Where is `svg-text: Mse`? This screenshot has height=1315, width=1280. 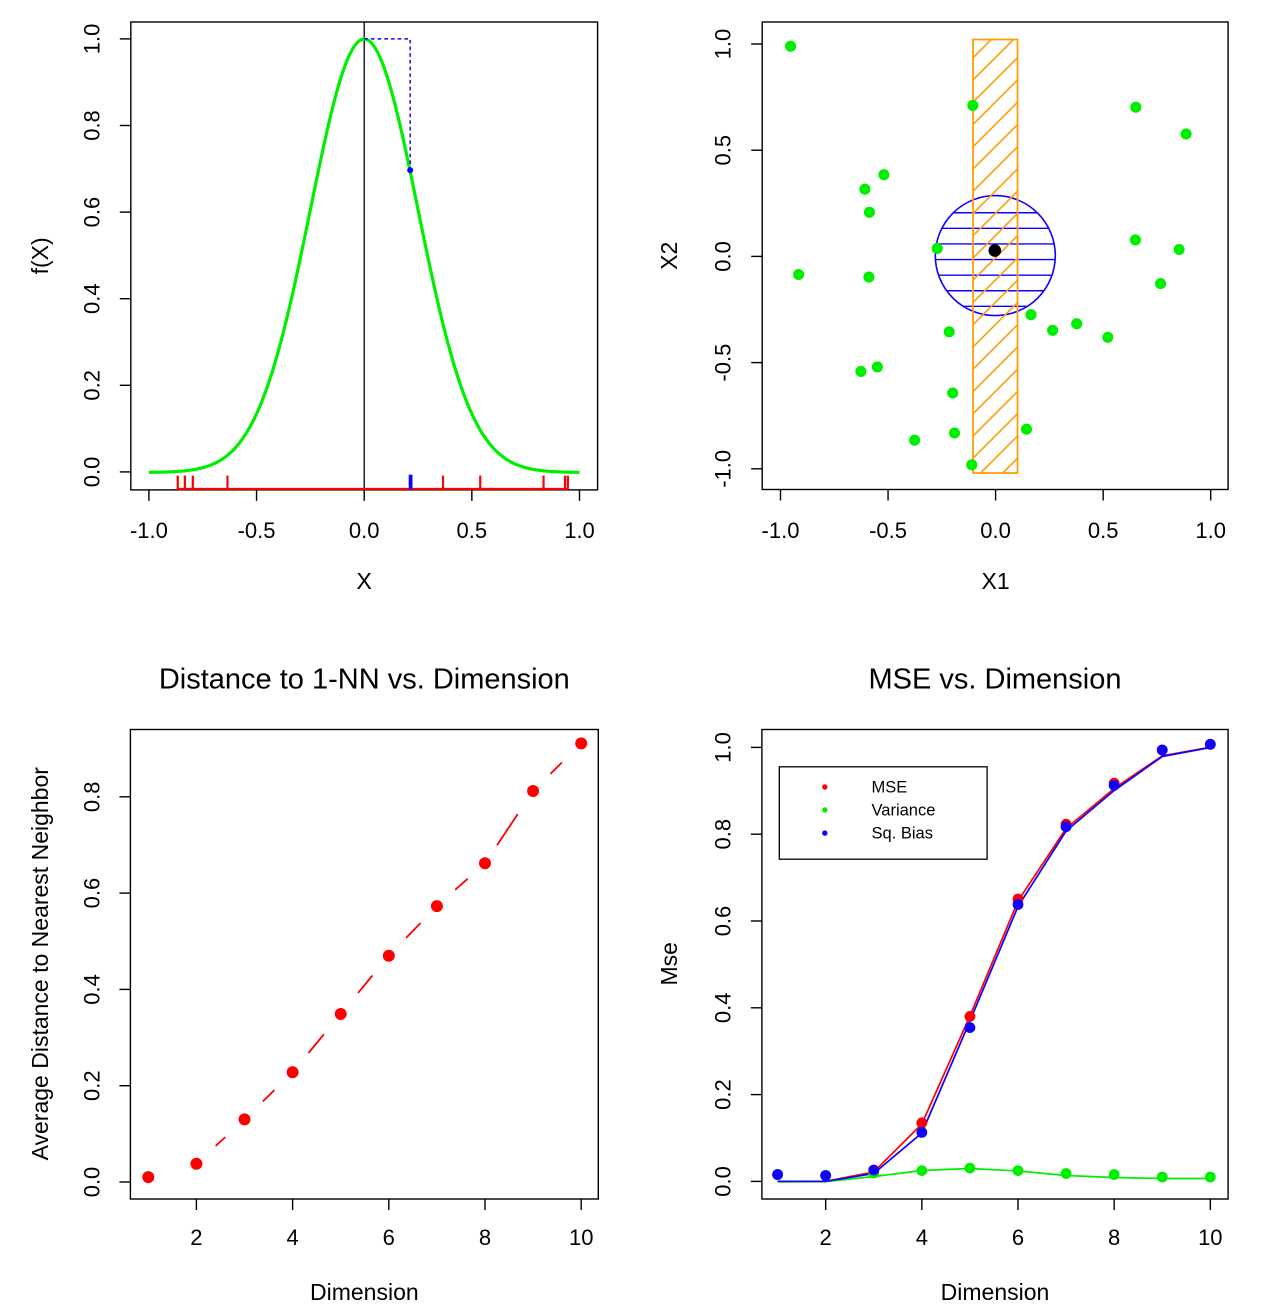 svg-text: Mse is located at coordinates (669, 963).